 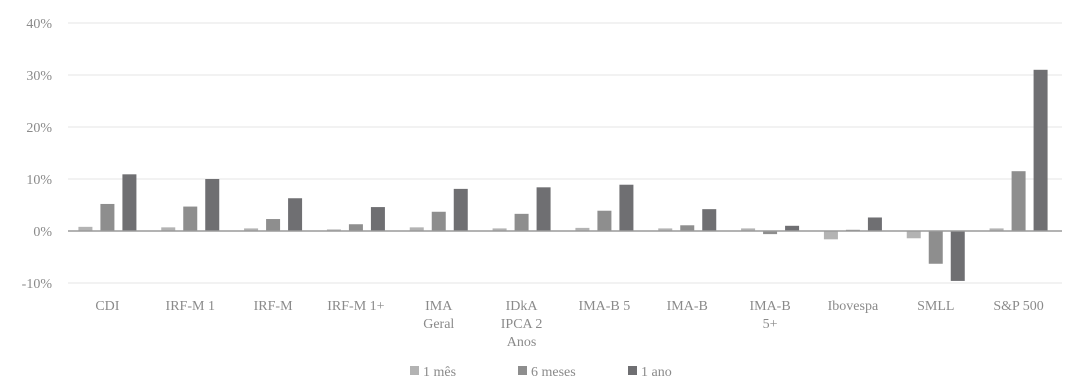 I want to click on x-category-label: IDkA IPCA 2 Anos, so click(x=522, y=324).